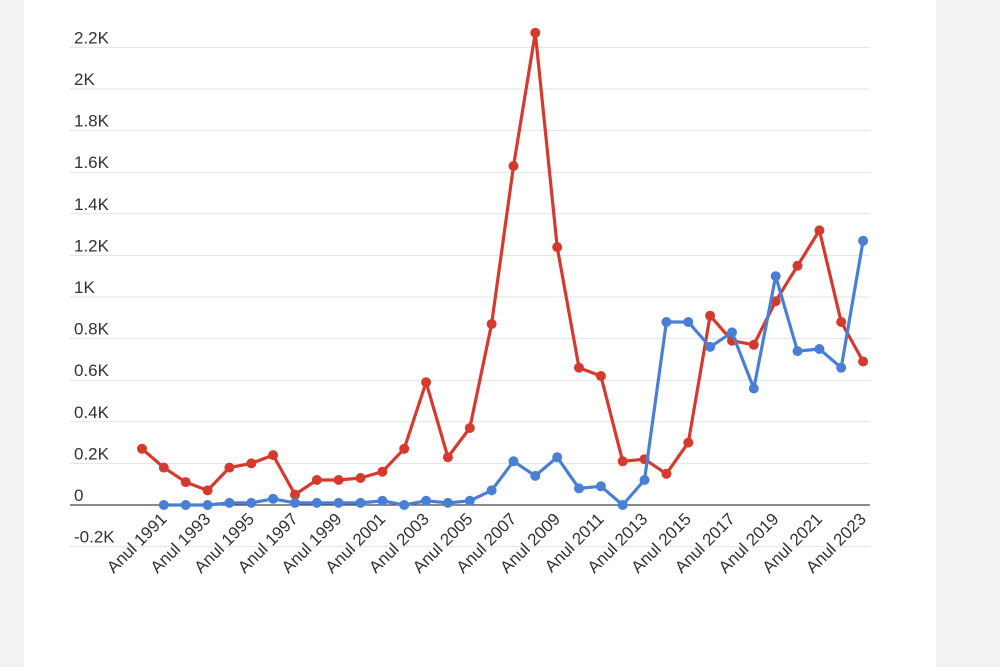 Image resolution: width=1000 pixels, height=667 pixels. What do you see at coordinates (84, 287) in the screenshot?
I see `y-tick-label: 1K` at bounding box center [84, 287].